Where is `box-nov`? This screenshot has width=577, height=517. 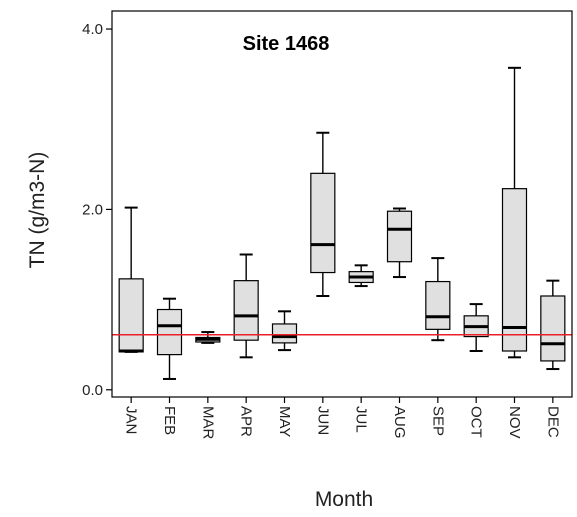
box-nov is located at coordinates (514, 212).